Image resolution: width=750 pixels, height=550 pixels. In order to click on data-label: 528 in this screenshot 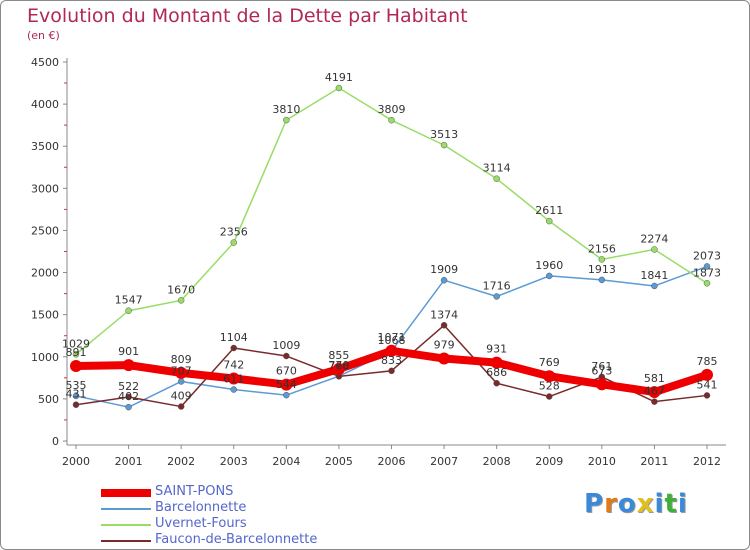, I will do `click(549, 386)`.